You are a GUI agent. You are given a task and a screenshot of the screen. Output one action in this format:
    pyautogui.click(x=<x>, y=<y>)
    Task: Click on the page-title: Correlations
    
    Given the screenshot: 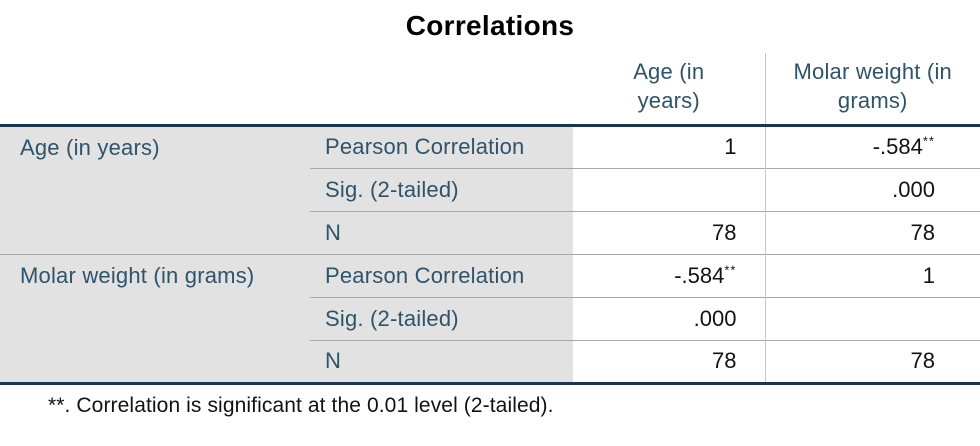 What is the action you would take?
    pyautogui.click(x=490, y=25)
    